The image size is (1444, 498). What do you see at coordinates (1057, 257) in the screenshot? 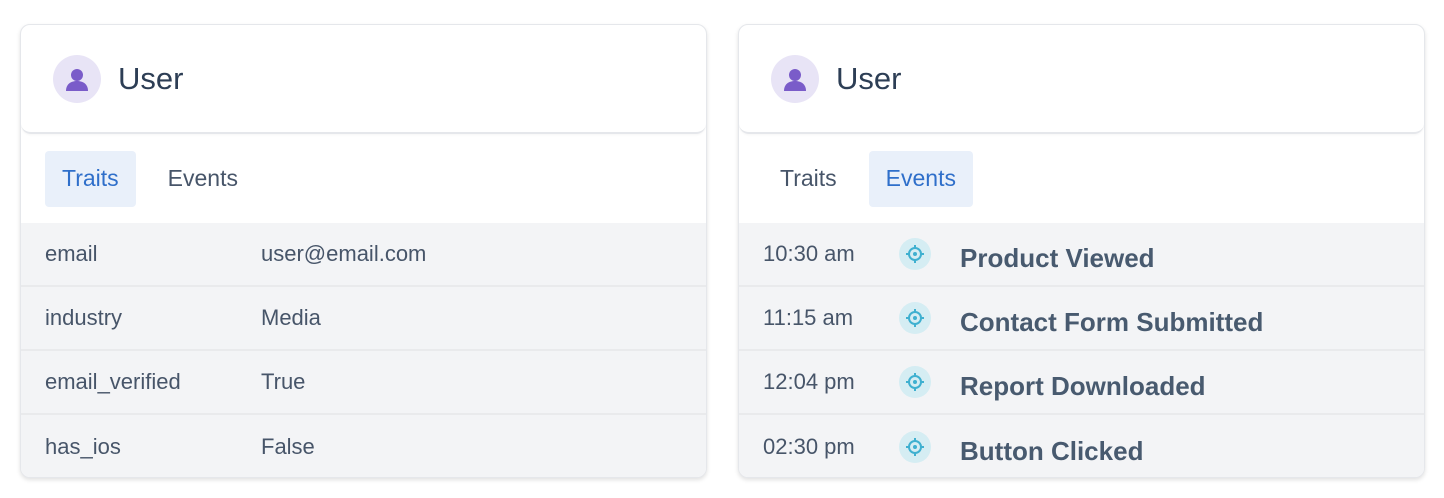
I see `event-name: Product Viewed` at bounding box center [1057, 257].